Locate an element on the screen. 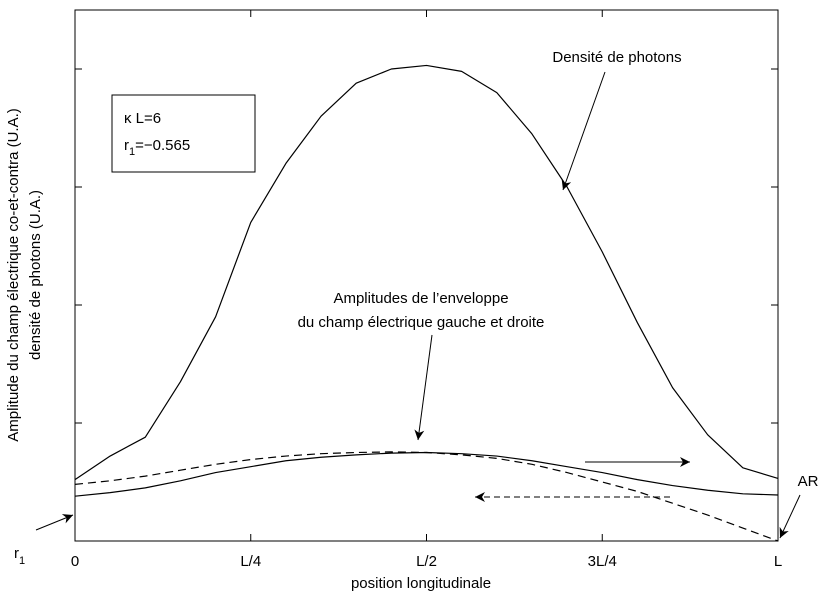 This screenshot has height=594, width=840. annotation: r1 is located at coordinates (19, 556).